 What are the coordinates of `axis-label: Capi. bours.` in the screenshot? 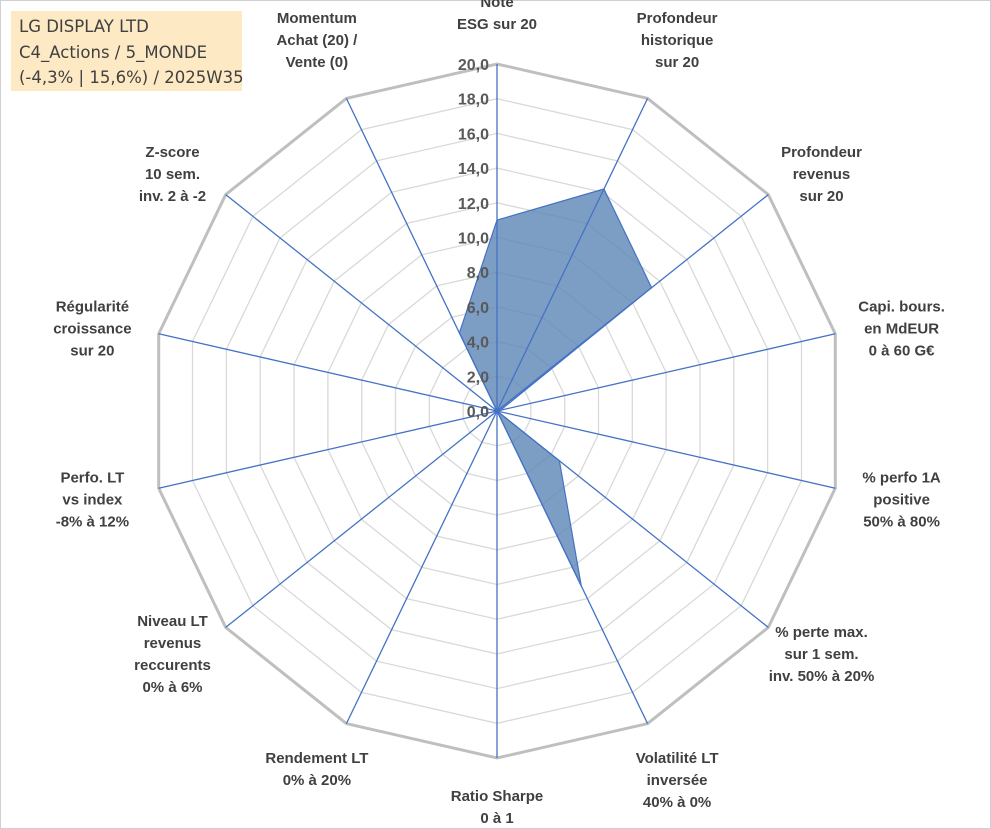 It's located at (901, 306).